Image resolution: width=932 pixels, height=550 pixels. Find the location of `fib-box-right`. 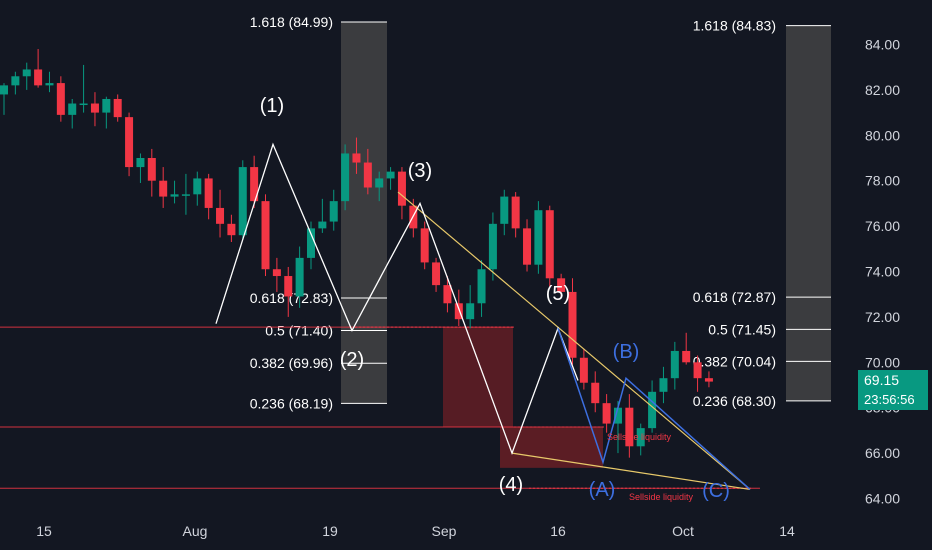

fib-box-right is located at coordinates (808, 213).